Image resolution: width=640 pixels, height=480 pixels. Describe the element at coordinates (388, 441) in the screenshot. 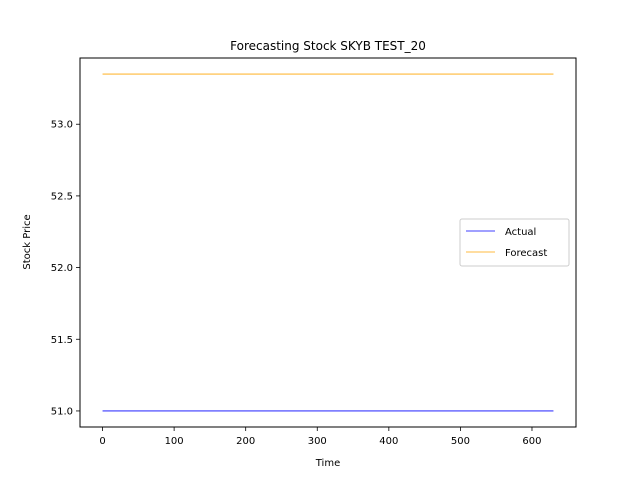

I see `x-tick-label: 400` at that location.